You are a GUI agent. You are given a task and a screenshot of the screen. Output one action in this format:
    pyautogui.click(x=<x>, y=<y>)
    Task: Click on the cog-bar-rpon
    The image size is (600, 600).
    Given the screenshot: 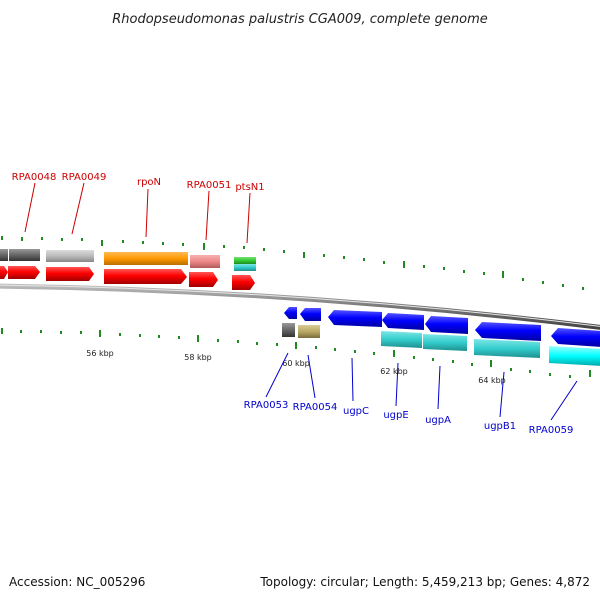 What is the action you would take?
    pyautogui.click(x=146, y=258)
    